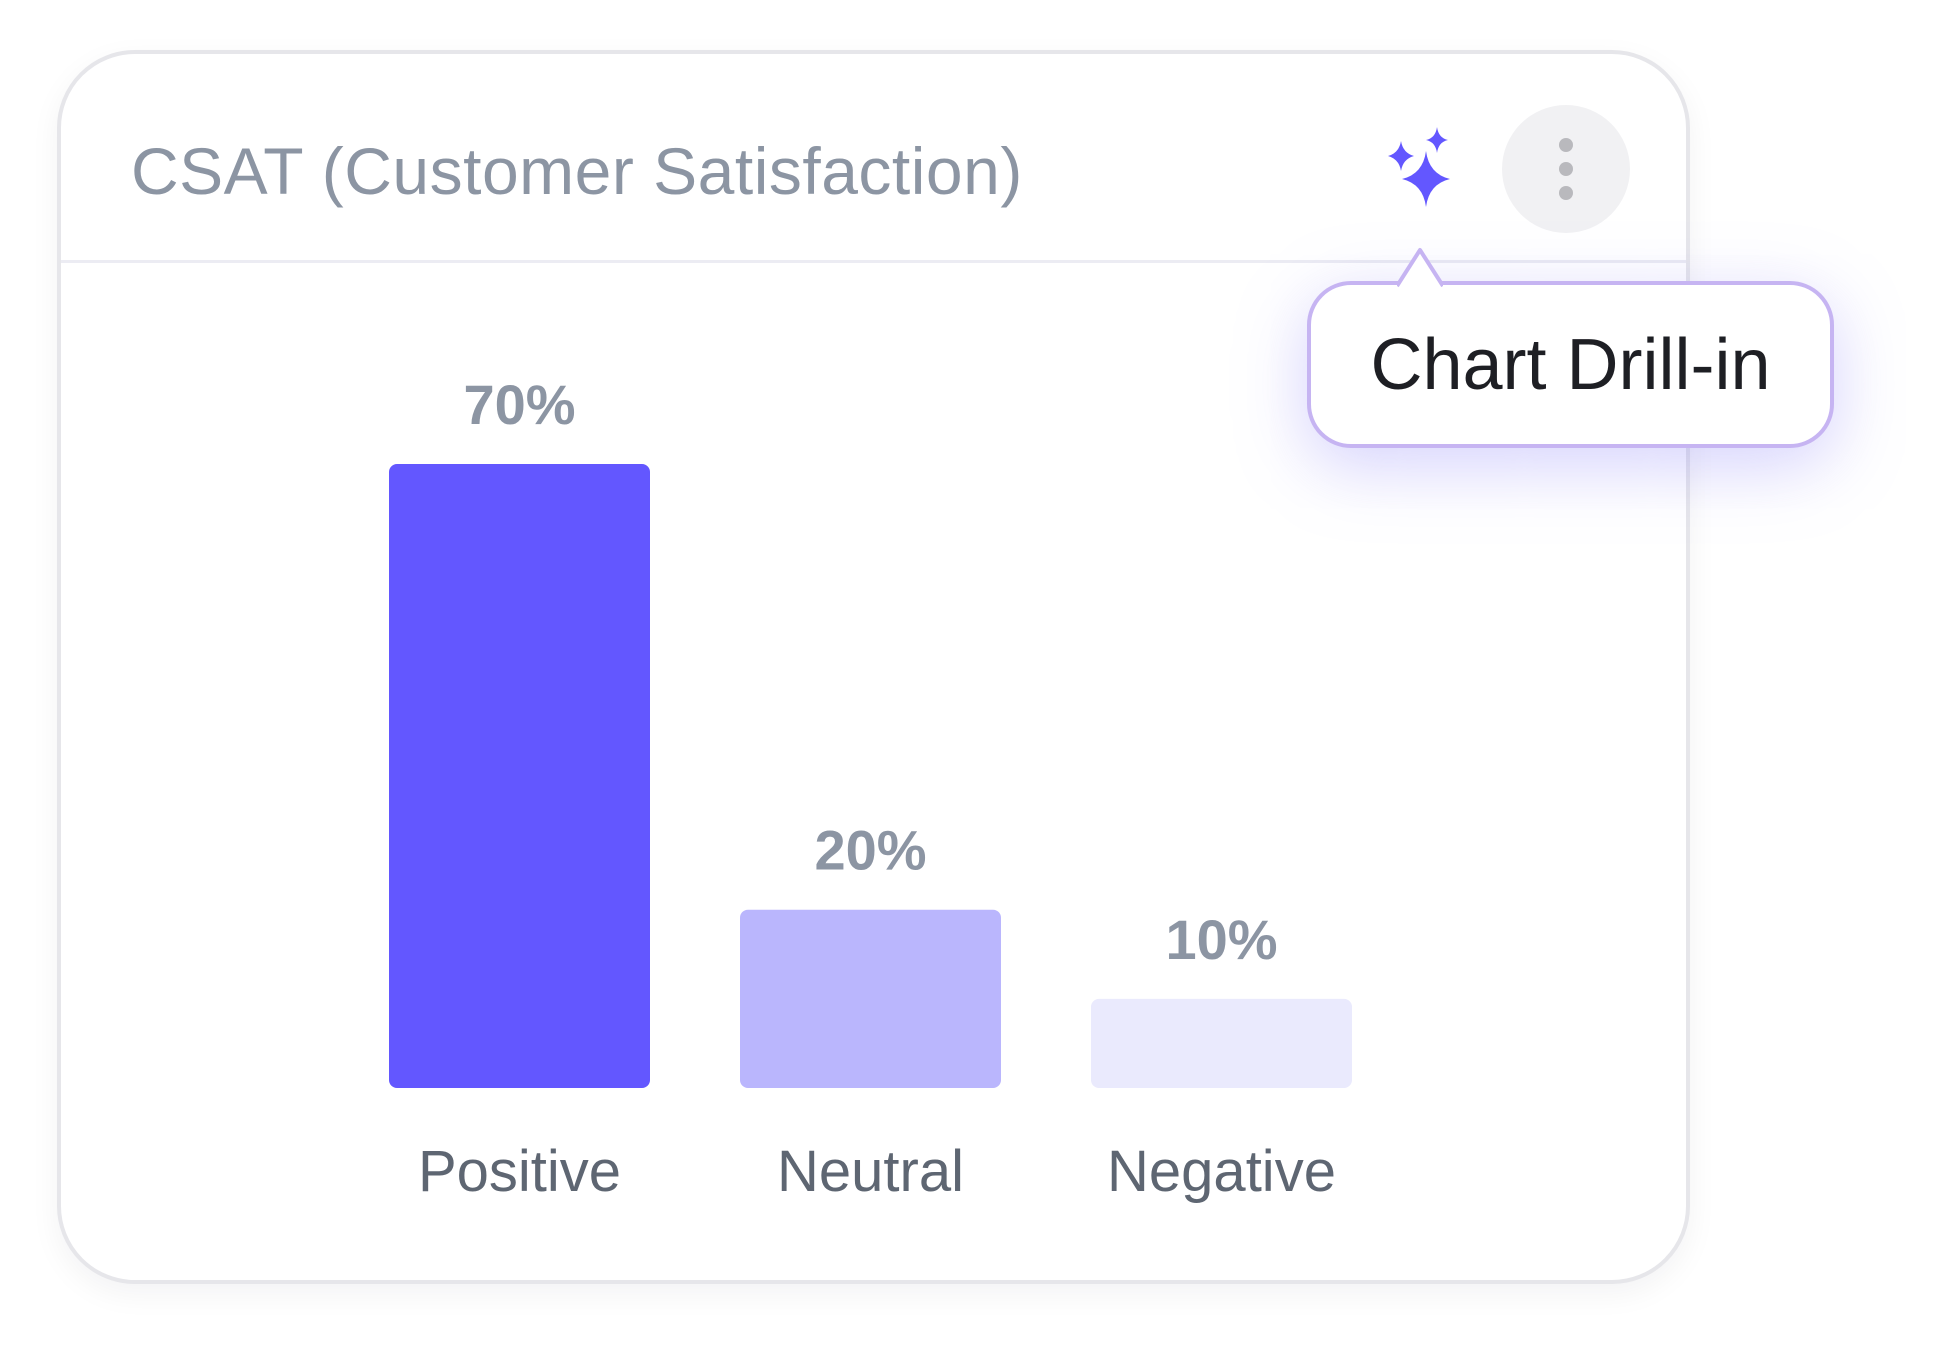  I want to click on bar-positive, so click(519, 776).